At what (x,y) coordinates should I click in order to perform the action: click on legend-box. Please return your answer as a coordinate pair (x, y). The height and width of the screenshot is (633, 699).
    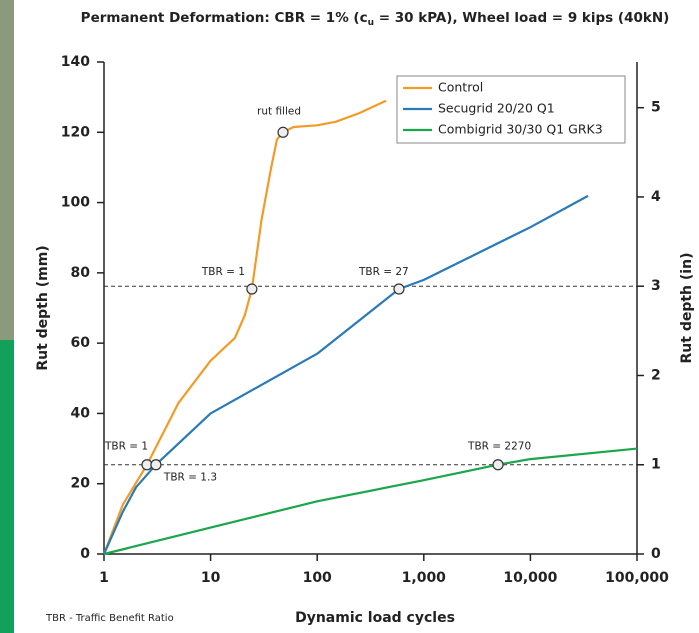
    Looking at the image, I should click on (511, 109).